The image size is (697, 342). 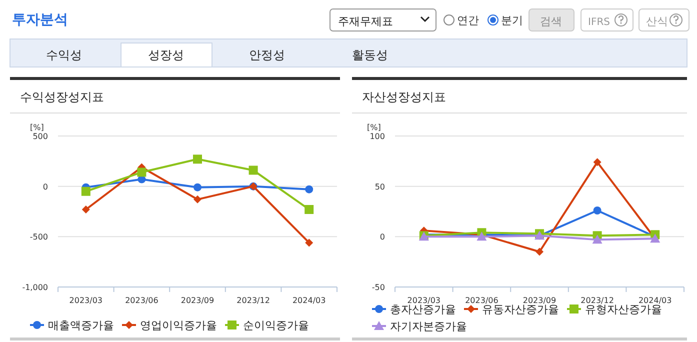 What do you see at coordinates (276, 325) in the screenshot?
I see `legend-label: 순이익증가율` at bounding box center [276, 325].